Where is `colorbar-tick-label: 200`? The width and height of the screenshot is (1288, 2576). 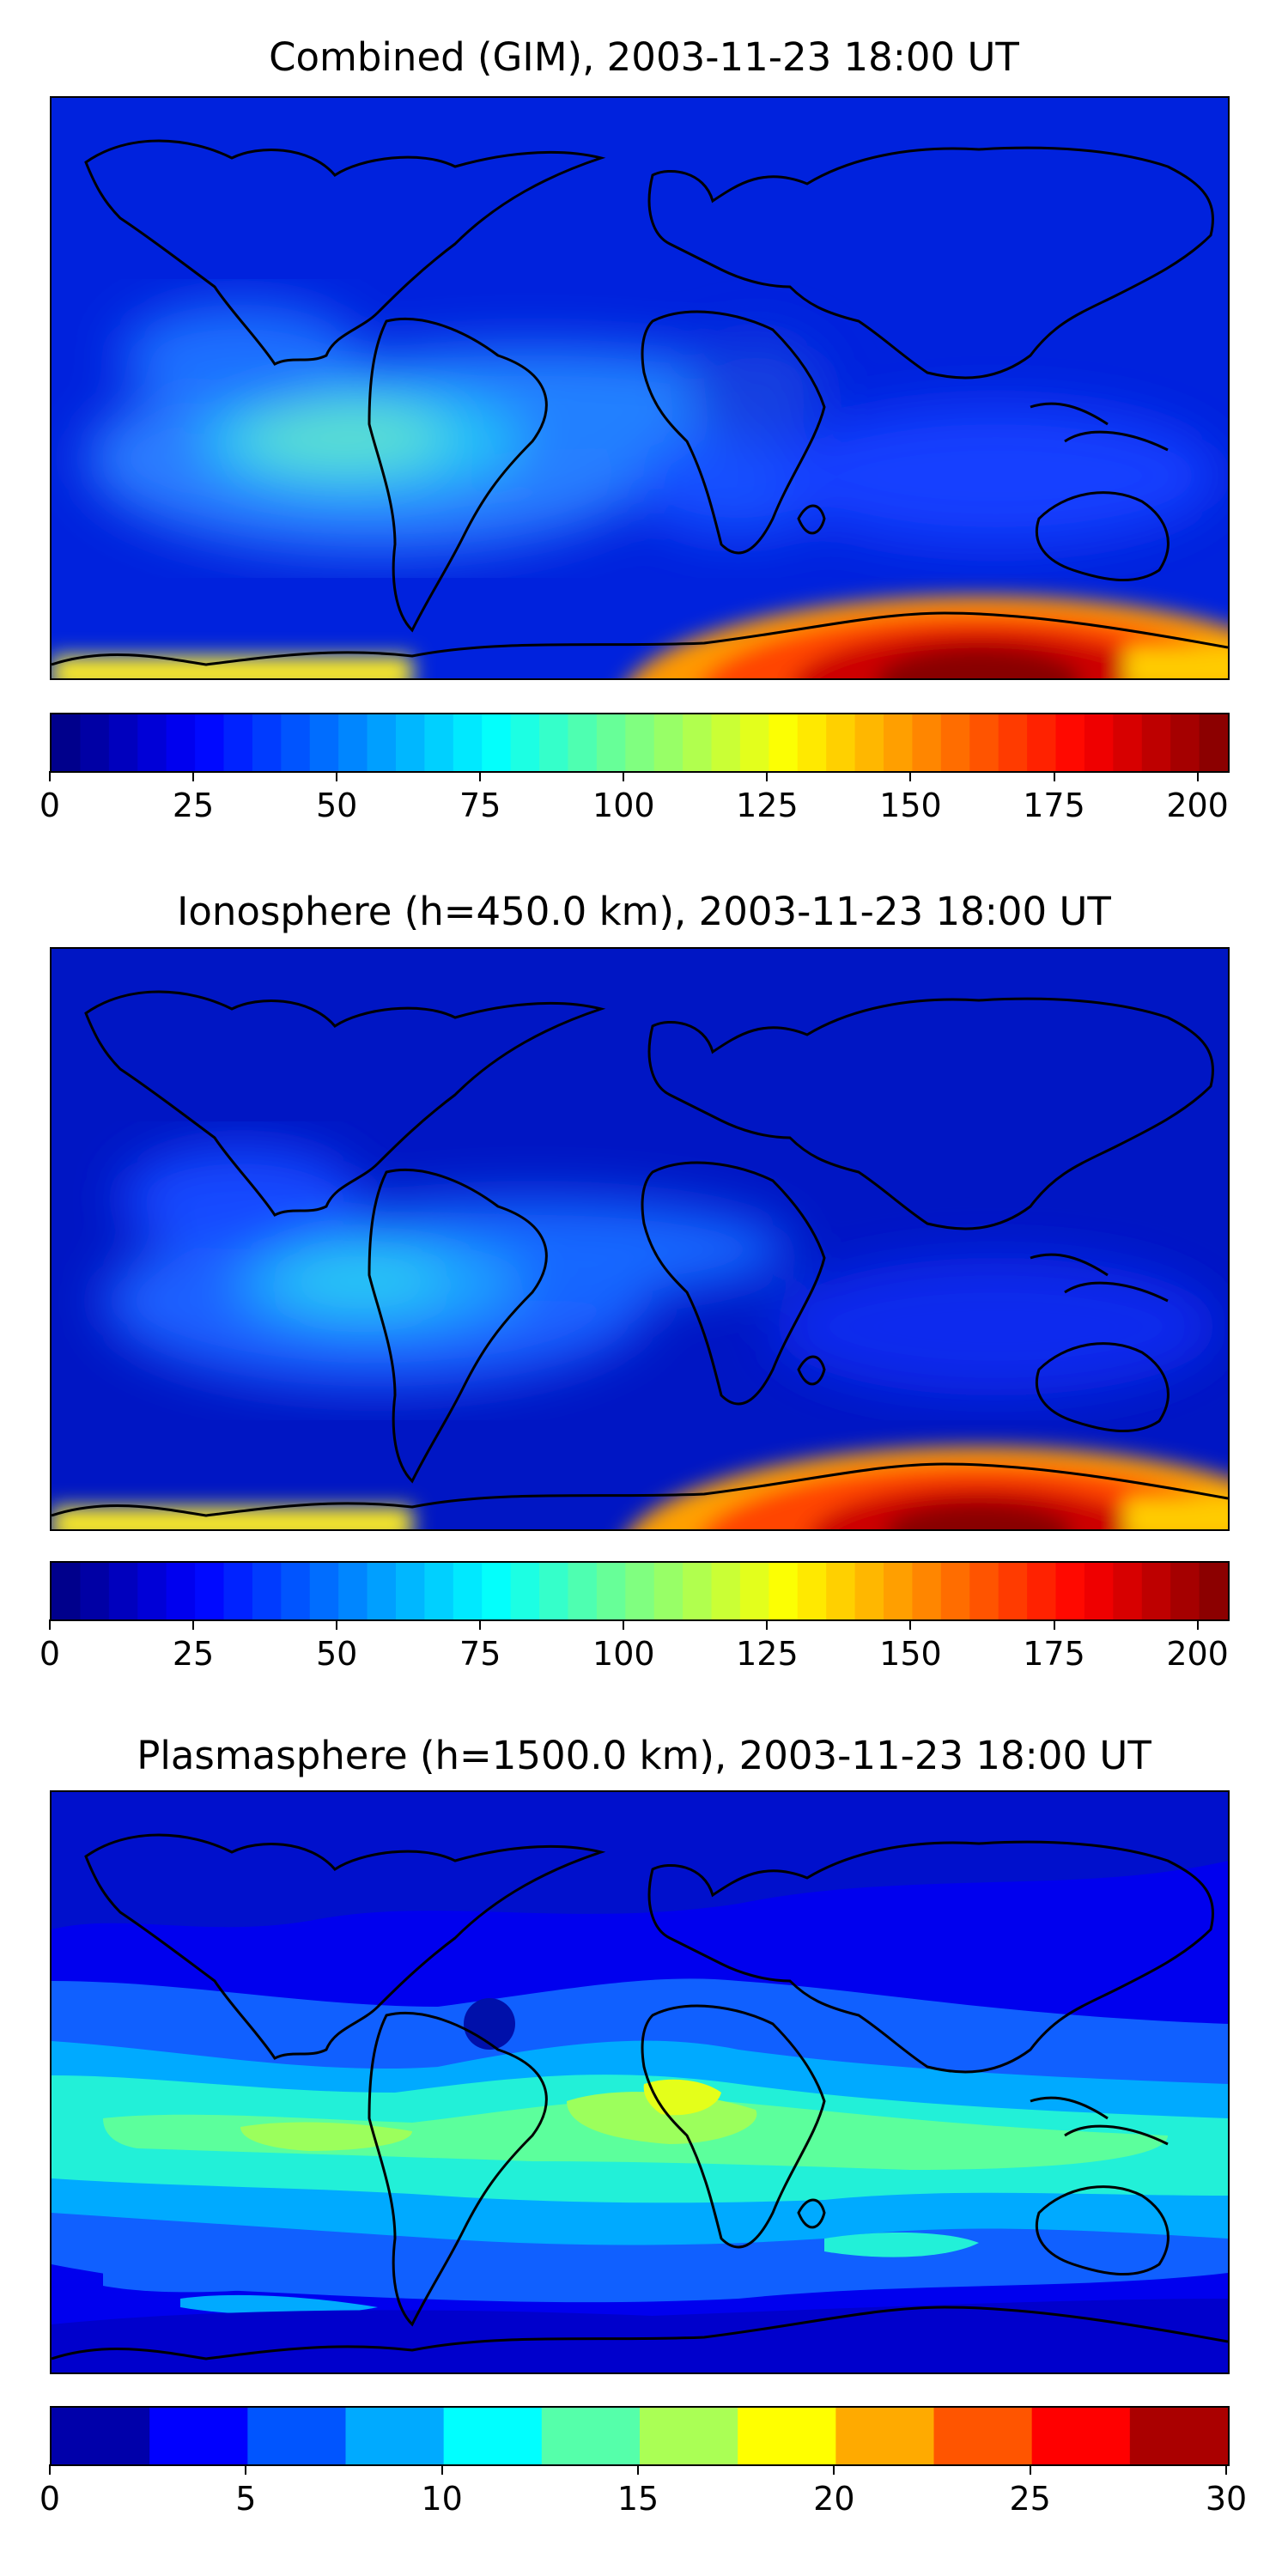 colorbar-tick-label: 200 is located at coordinates (1197, 806).